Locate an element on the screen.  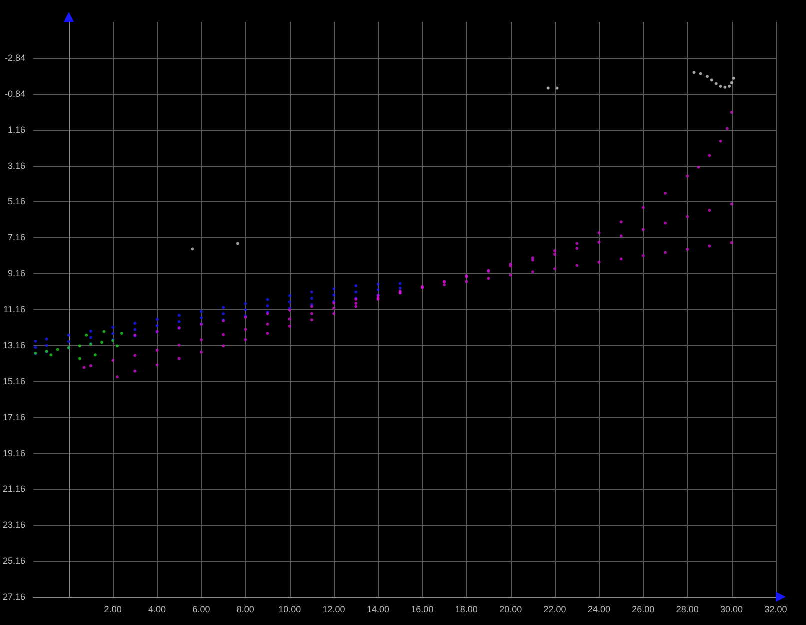
y-tick-label: -2.84 is located at coordinates (15, 57).